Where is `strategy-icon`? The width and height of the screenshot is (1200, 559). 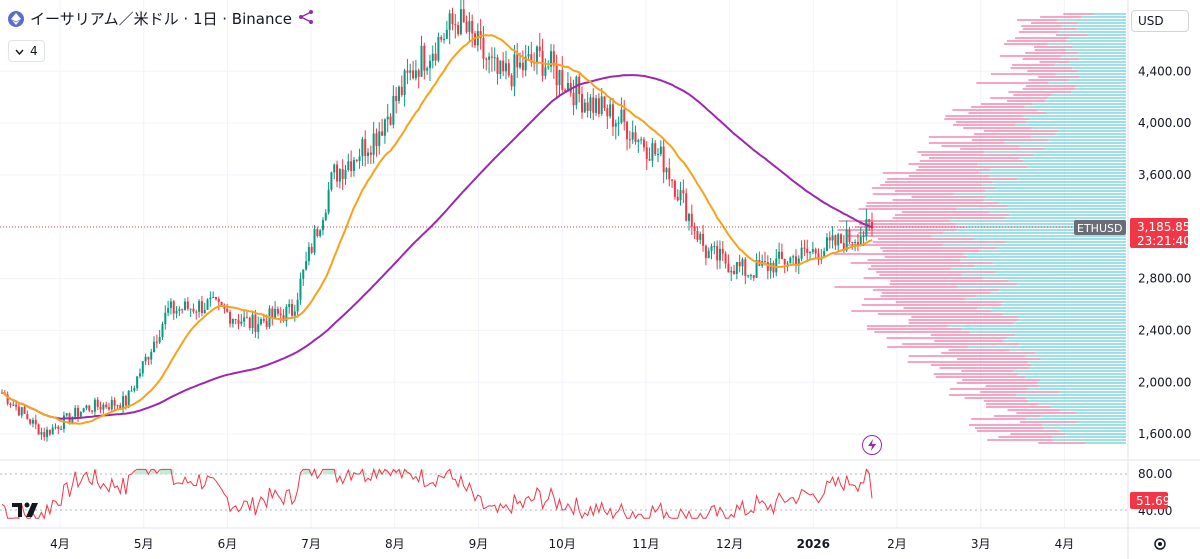 strategy-icon is located at coordinates (306, 19).